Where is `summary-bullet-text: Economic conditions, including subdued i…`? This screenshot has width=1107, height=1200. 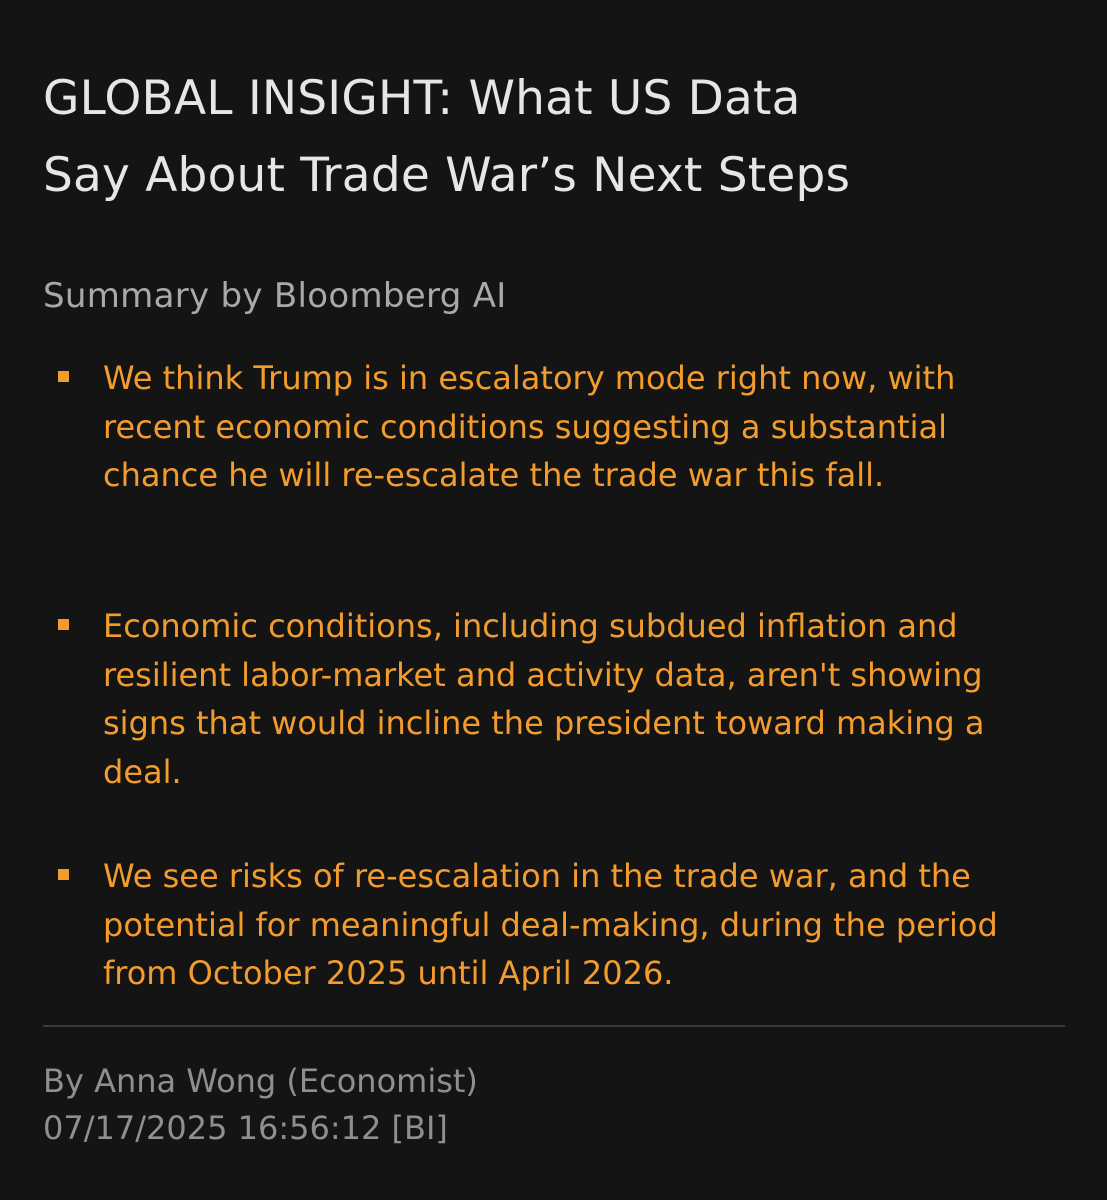 summary-bullet-text: Economic conditions, including subdued i… is located at coordinates (544, 699).